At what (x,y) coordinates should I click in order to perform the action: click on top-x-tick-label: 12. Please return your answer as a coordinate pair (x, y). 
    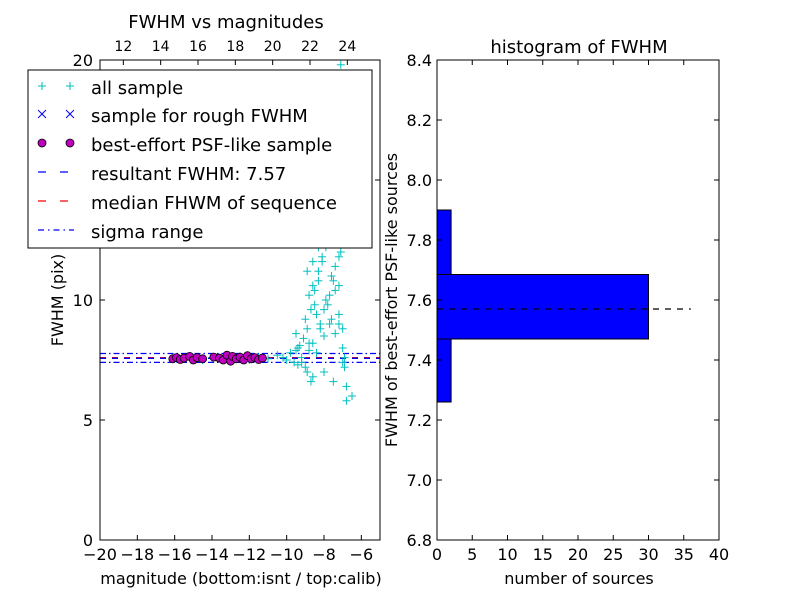
    Looking at the image, I should click on (123, 47).